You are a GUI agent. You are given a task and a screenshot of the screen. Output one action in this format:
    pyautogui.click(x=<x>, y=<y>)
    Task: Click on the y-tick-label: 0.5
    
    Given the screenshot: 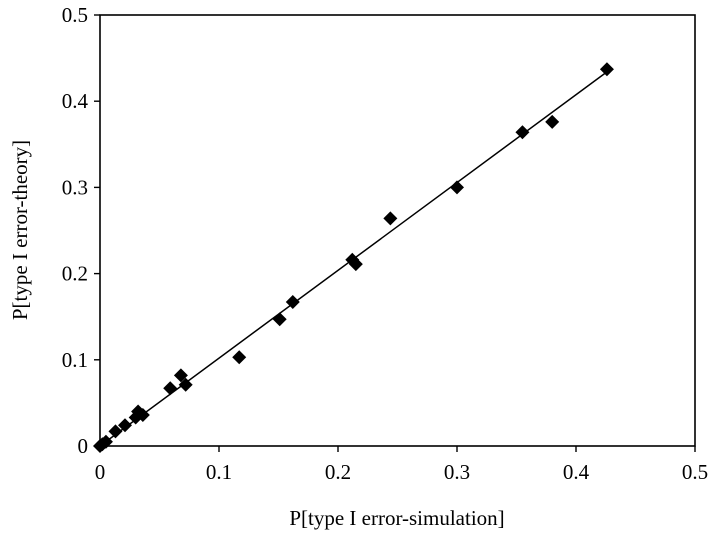 What is the action you would take?
    pyautogui.click(x=75, y=15)
    